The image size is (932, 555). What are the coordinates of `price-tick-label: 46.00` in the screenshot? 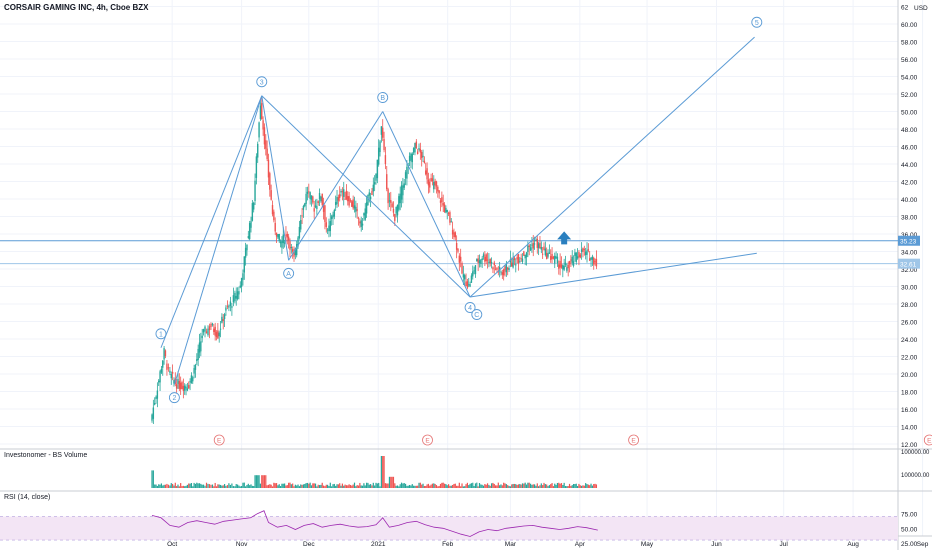 It's located at (909, 148).